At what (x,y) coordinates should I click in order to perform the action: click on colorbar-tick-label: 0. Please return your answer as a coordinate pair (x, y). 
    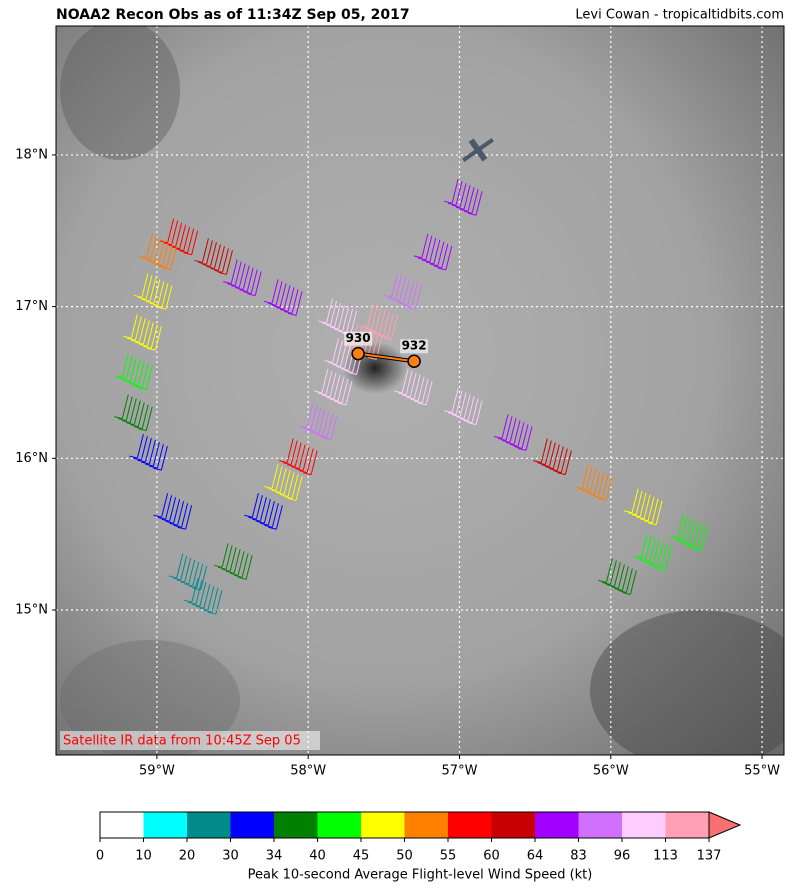
    Looking at the image, I should click on (100, 856).